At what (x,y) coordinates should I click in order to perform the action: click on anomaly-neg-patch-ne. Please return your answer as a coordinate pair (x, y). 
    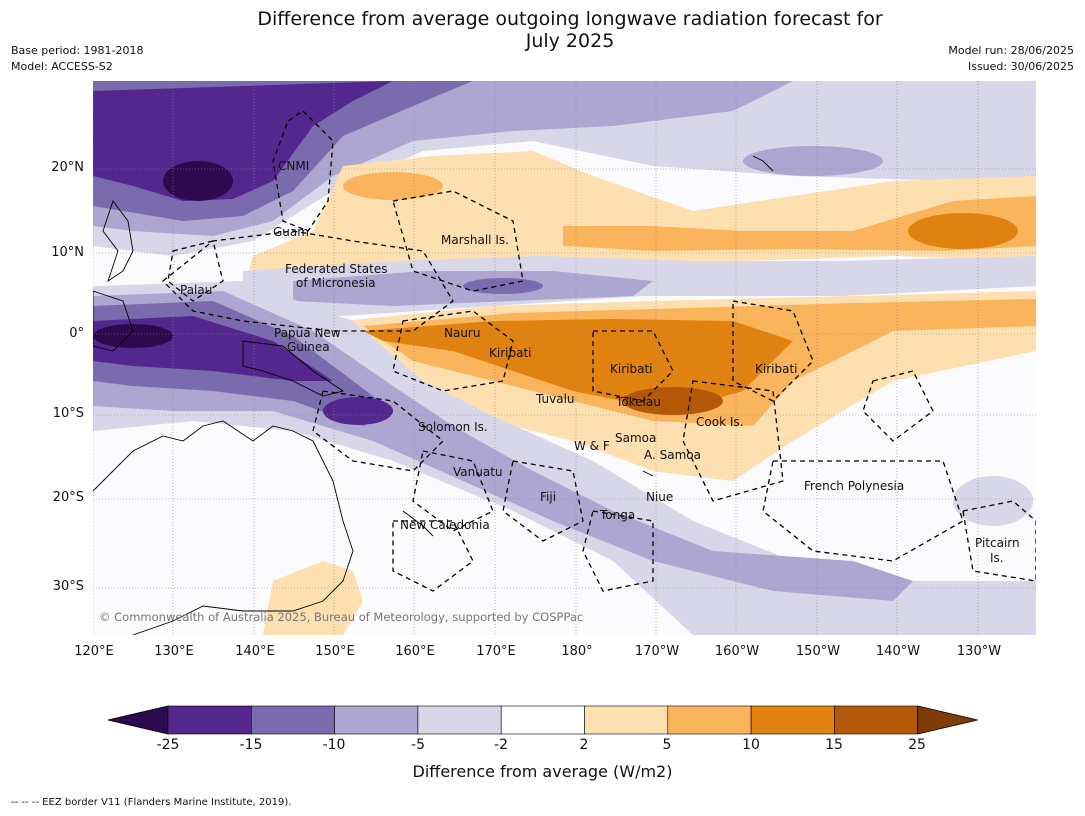
    Looking at the image, I should click on (813, 161).